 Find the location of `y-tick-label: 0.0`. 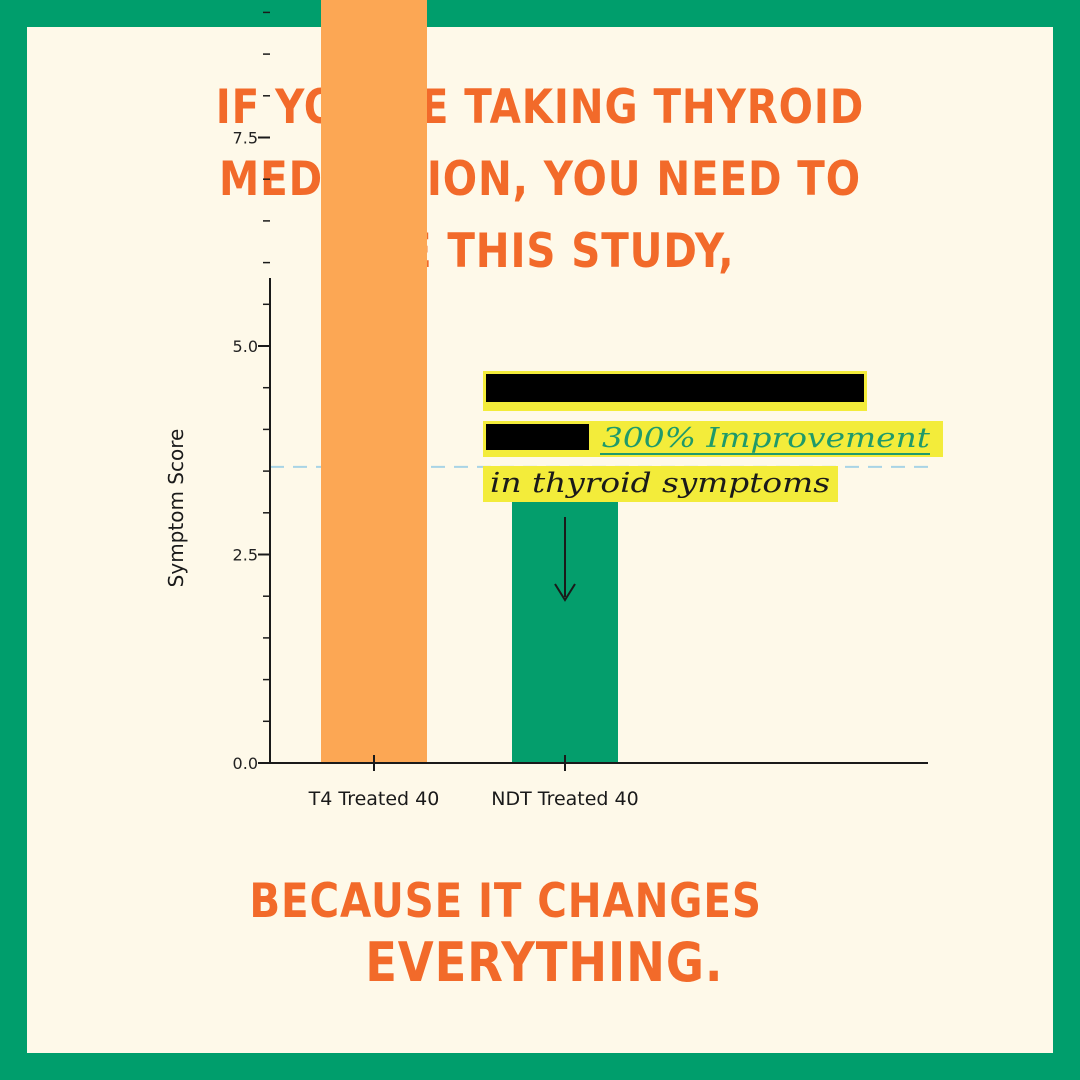

y-tick-label: 0.0 is located at coordinates (245, 763).